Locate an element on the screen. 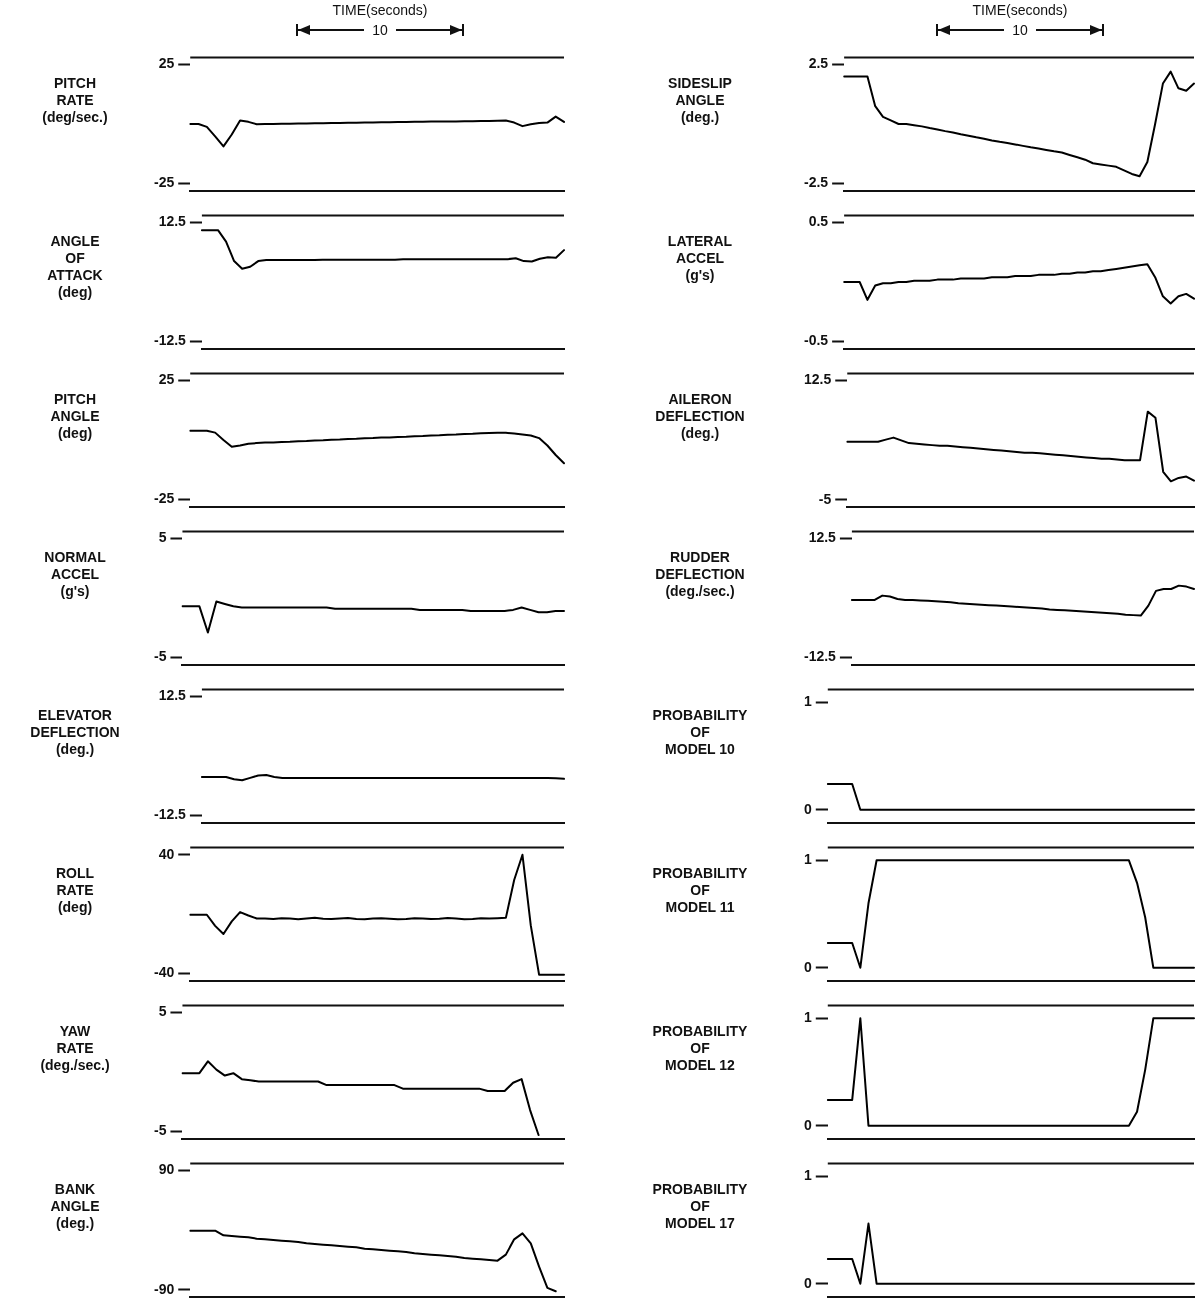 The height and width of the screenshot is (1315, 1201). y-tick-label: 0.5 is located at coordinates (818, 221).